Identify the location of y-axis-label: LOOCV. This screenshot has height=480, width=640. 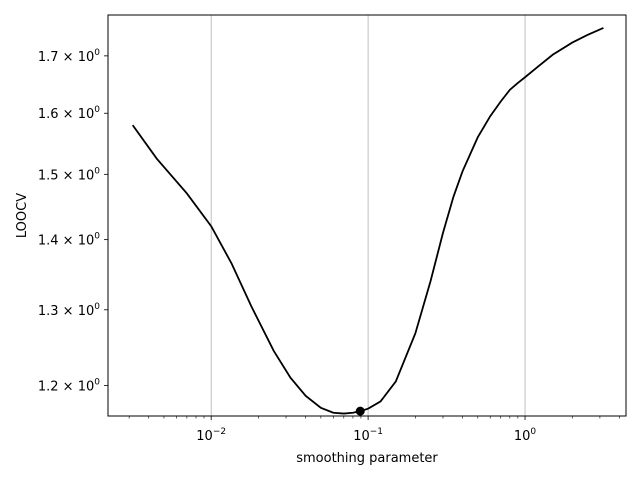
(22, 215).